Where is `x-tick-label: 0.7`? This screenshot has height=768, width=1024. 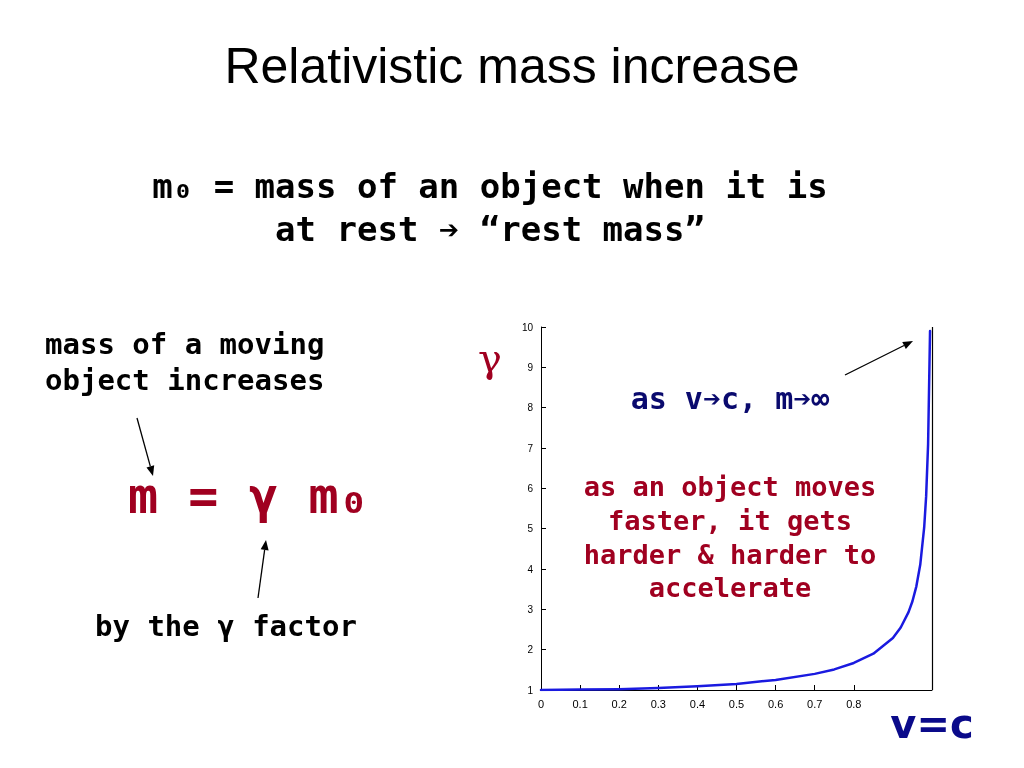 x-tick-label: 0.7 is located at coordinates (815, 703).